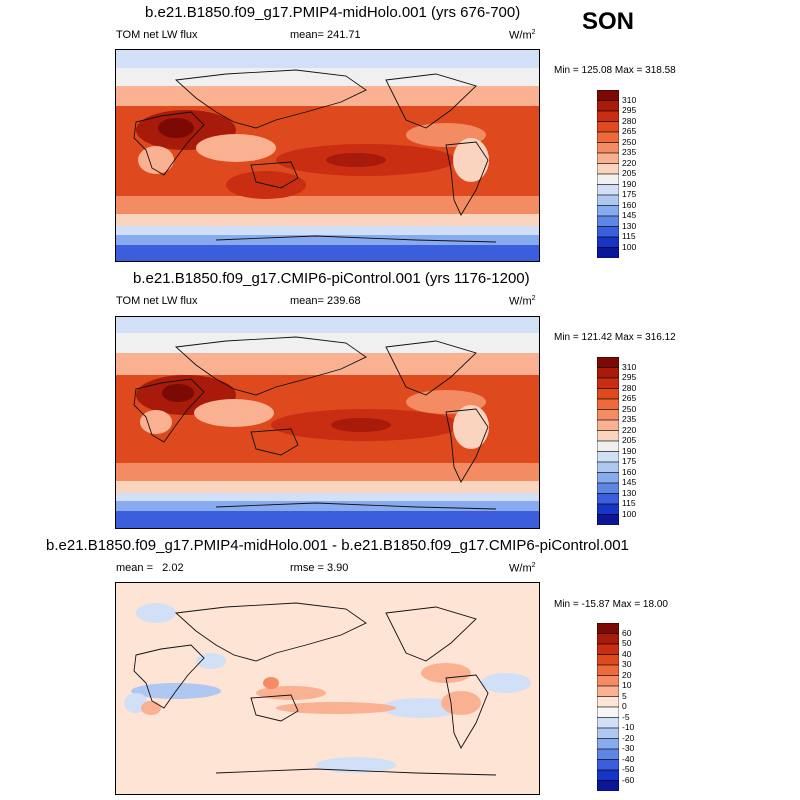 This screenshot has height=800, width=800. I want to click on panel-3-left-label: mean = 2.02, so click(150, 568).